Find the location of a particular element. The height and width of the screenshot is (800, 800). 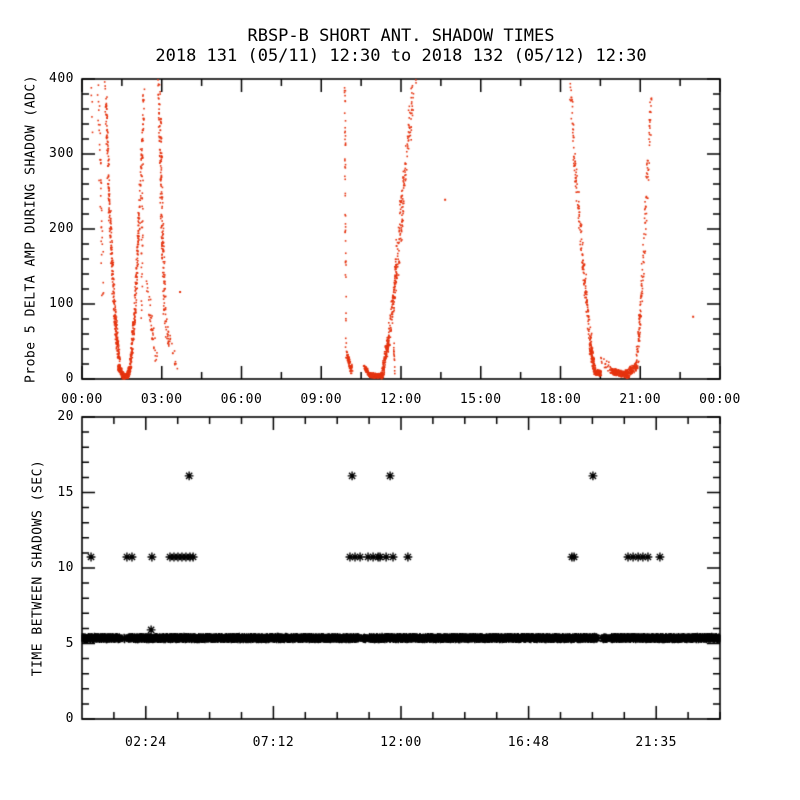

x-tick-label: 21:00 is located at coordinates (640, 399).